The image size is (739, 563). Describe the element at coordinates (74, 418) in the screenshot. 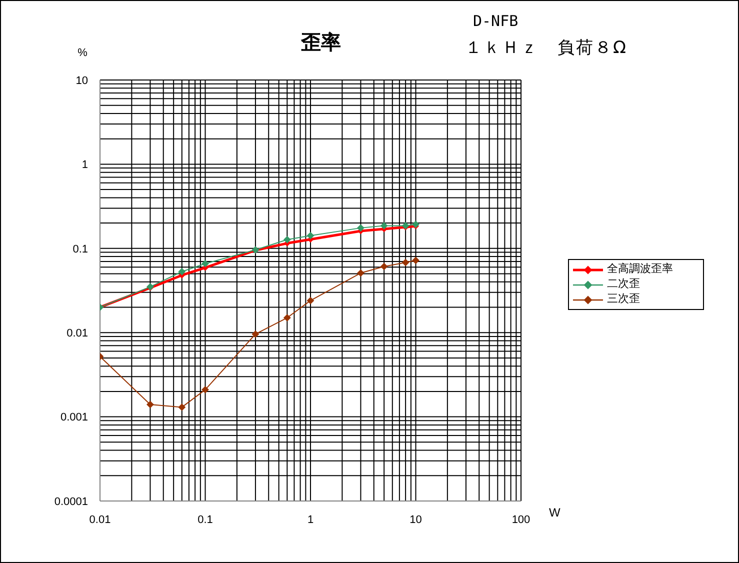

I see `y-tick-label: 0.001` at that location.